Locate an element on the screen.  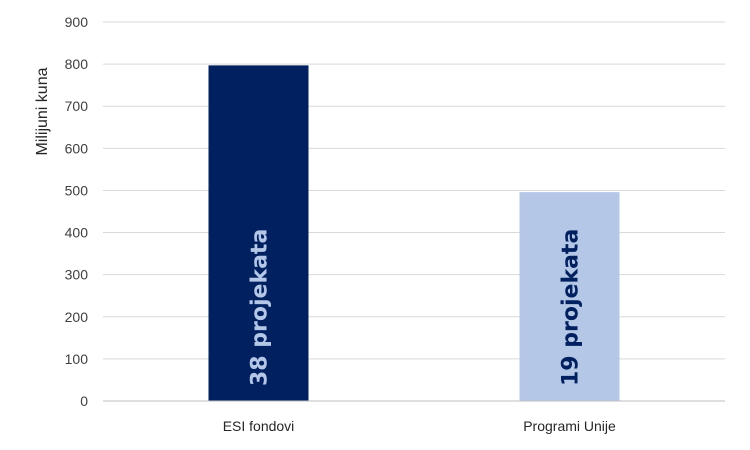
y-tick-label: 500 is located at coordinates (77, 190).